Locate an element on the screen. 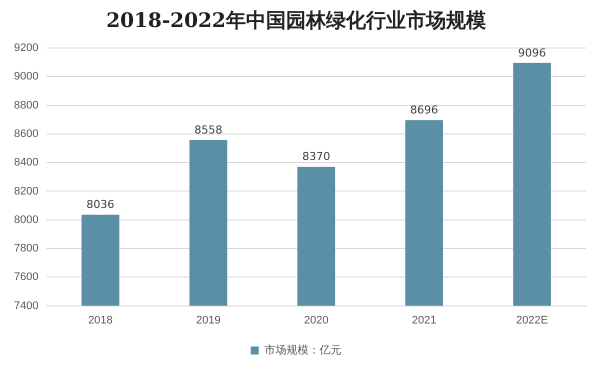  y-tick-label: 8600 is located at coordinates (26, 134).